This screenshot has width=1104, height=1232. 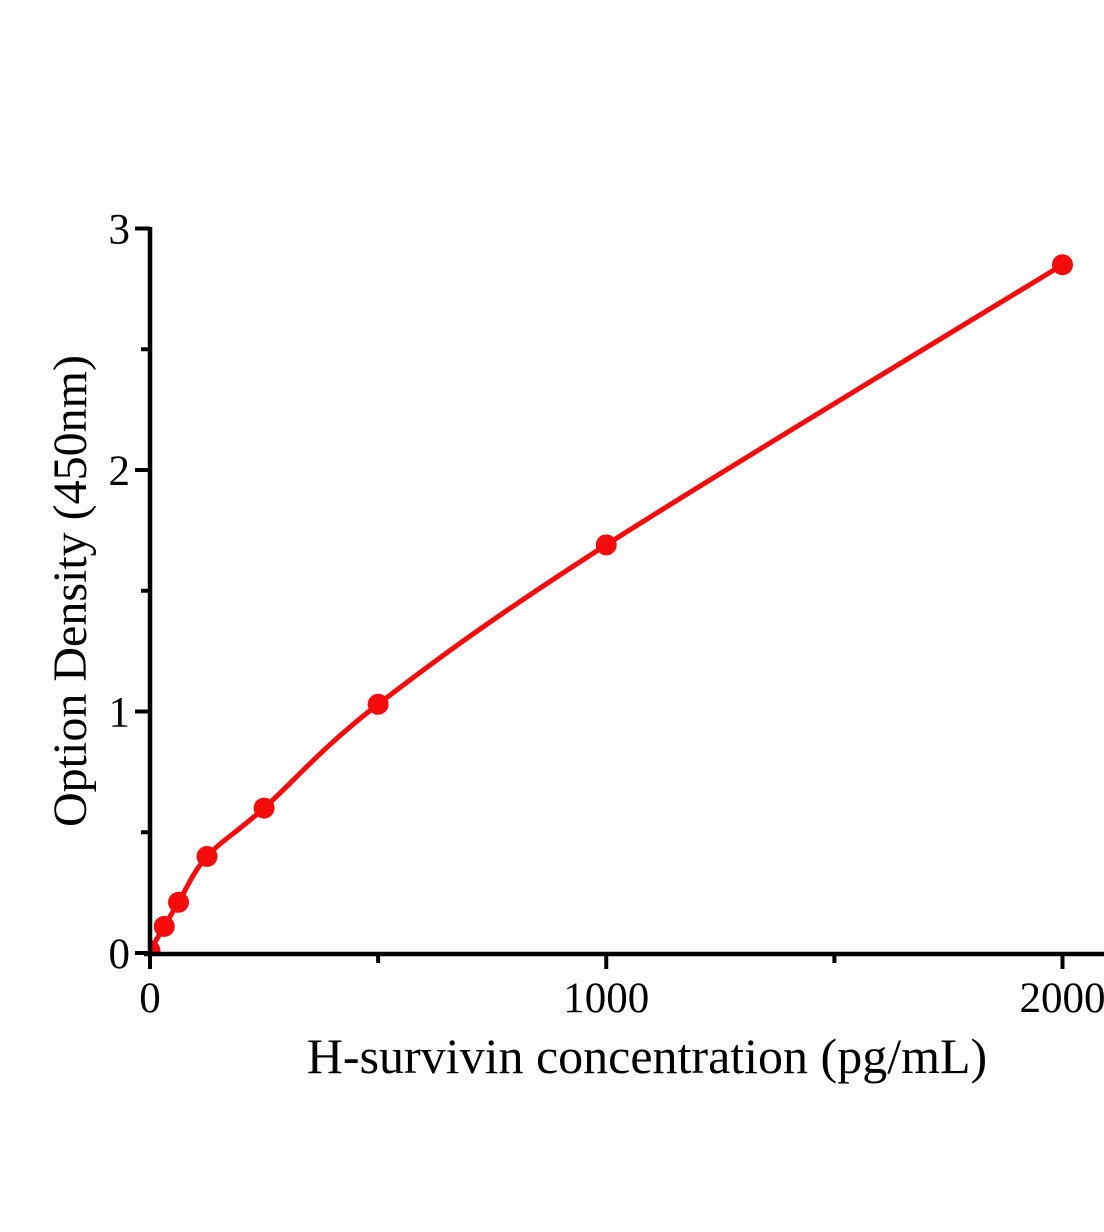 I want to click on y-tick-label: 1, so click(x=120, y=713).